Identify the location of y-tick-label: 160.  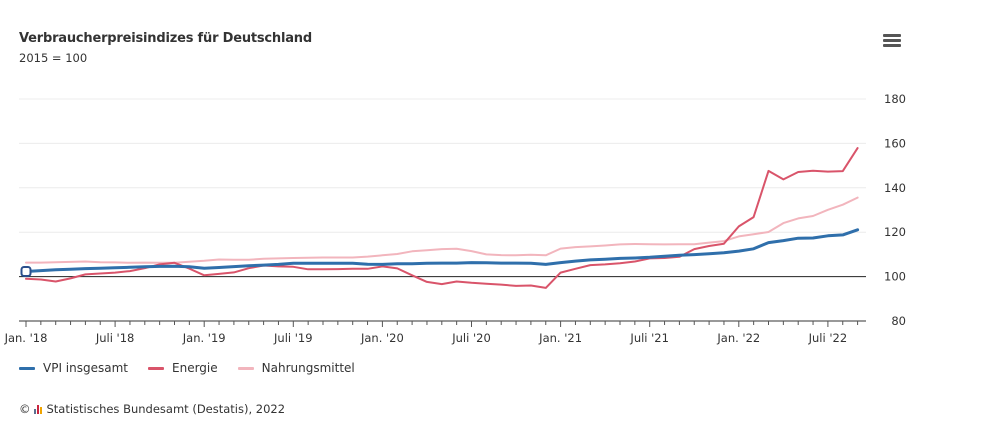
(895, 143).